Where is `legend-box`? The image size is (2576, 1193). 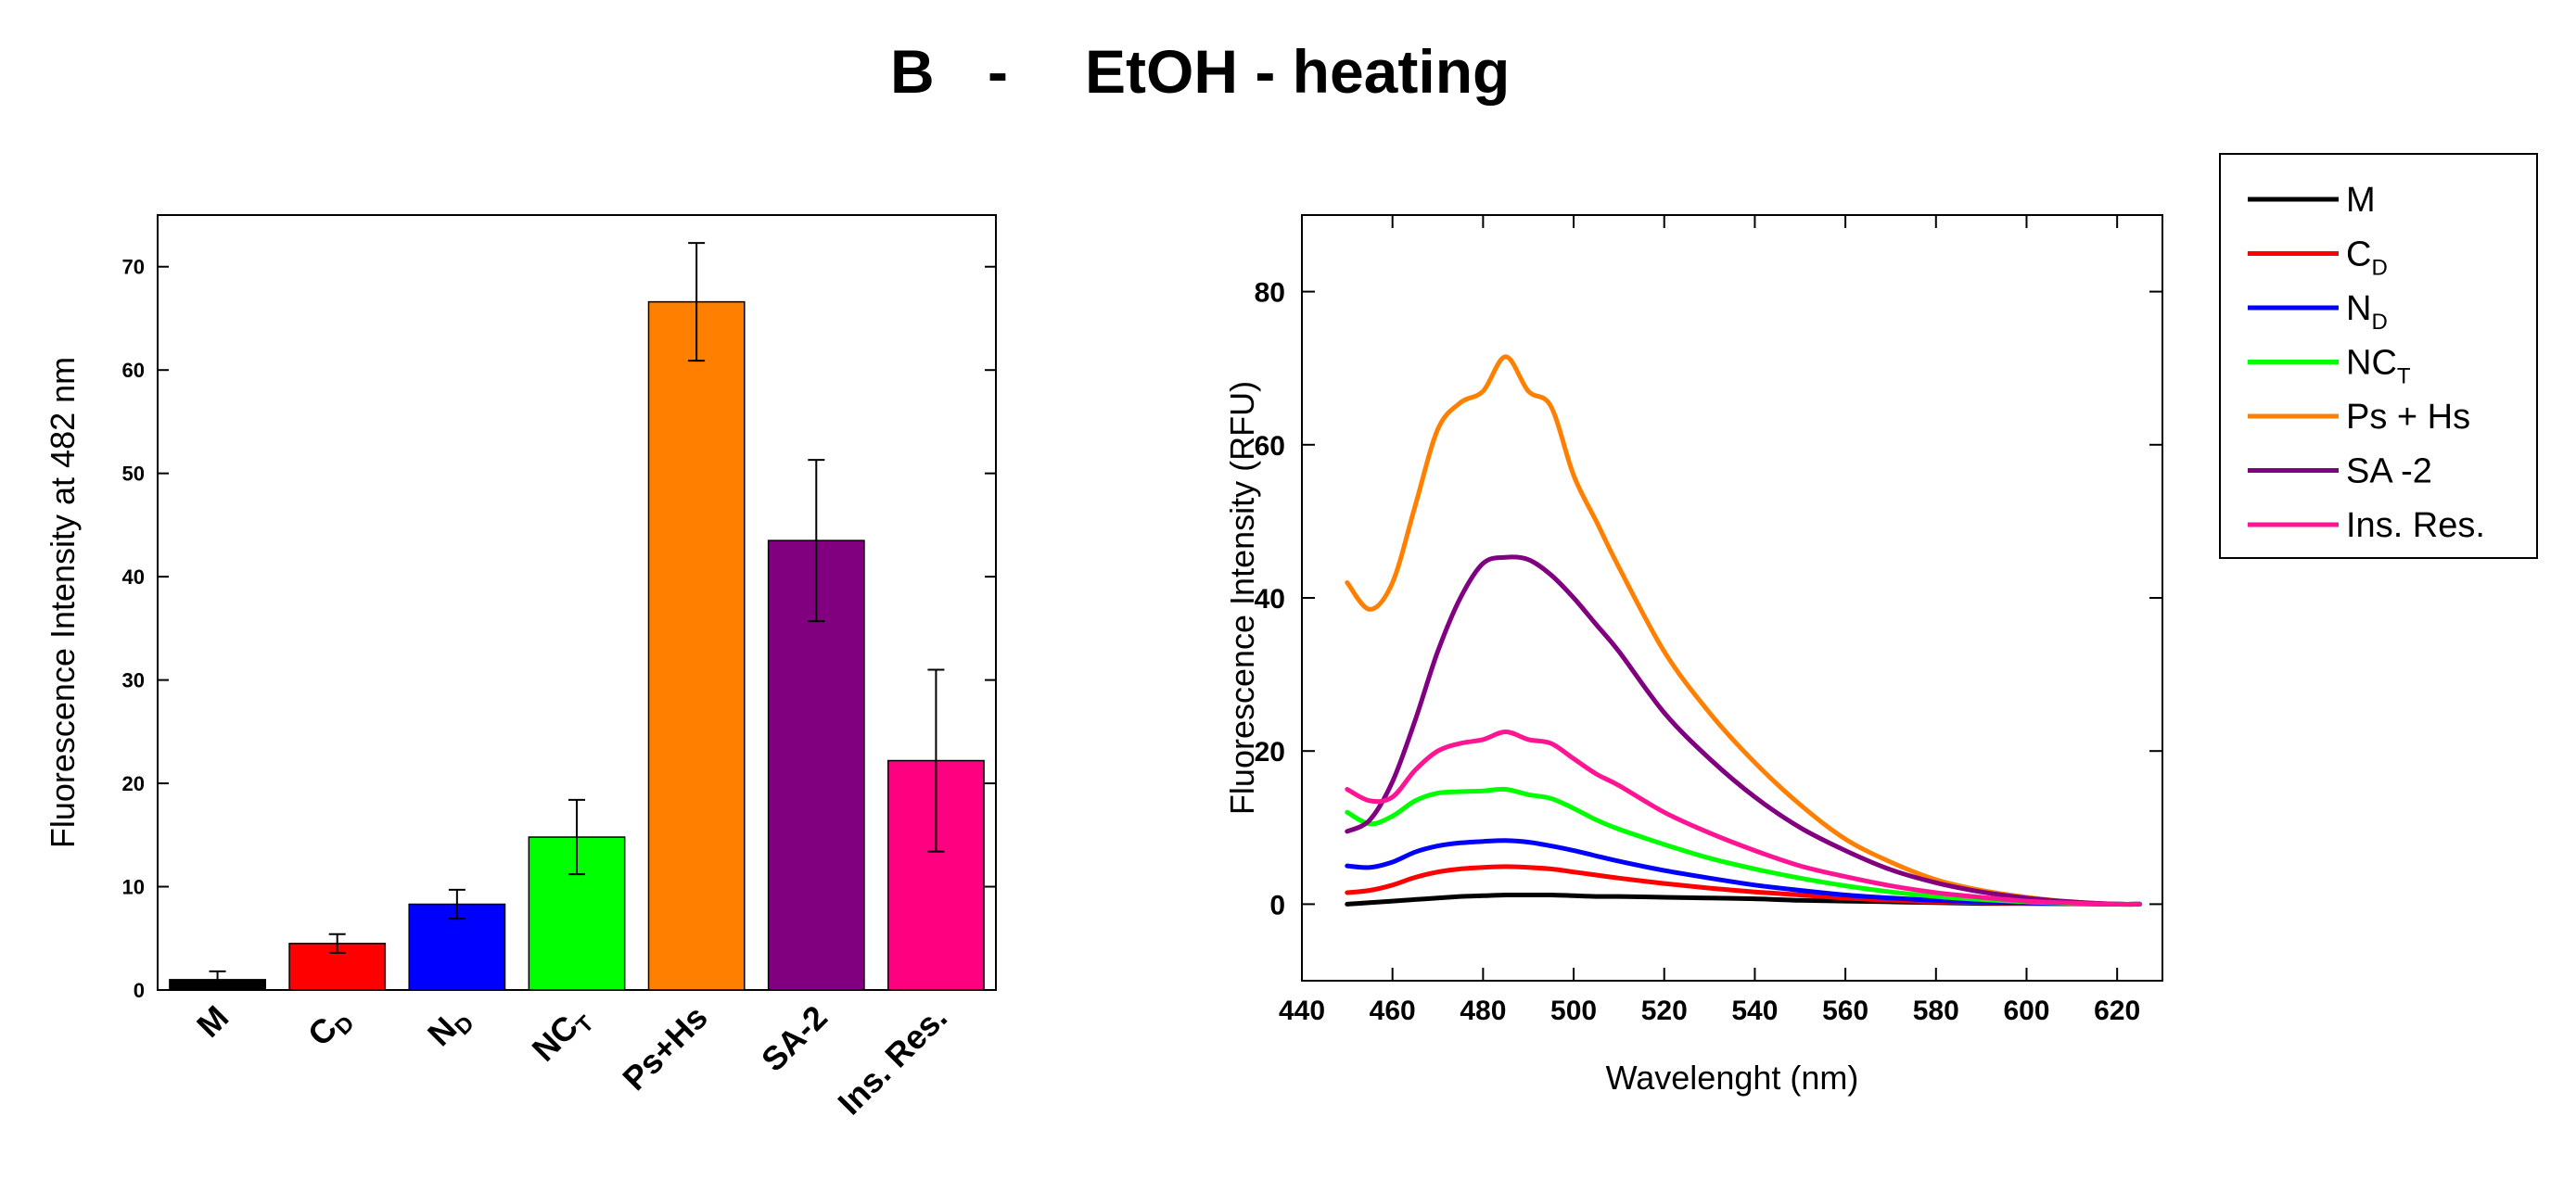
legend-box is located at coordinates (2379, 356).